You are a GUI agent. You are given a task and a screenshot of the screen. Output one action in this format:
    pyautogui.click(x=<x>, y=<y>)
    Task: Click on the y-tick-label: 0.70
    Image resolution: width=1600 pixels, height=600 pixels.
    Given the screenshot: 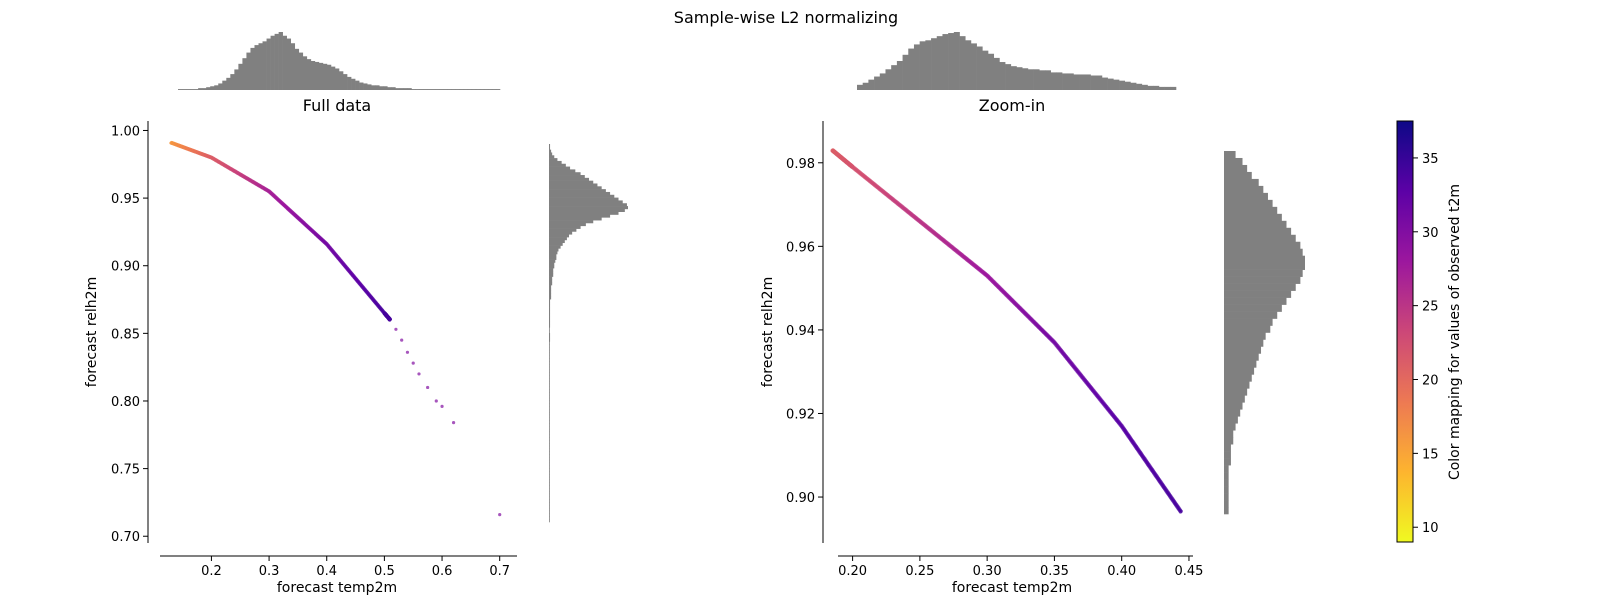 What is the action you would take?
    pyautogui.click(x=125, y=537)
    